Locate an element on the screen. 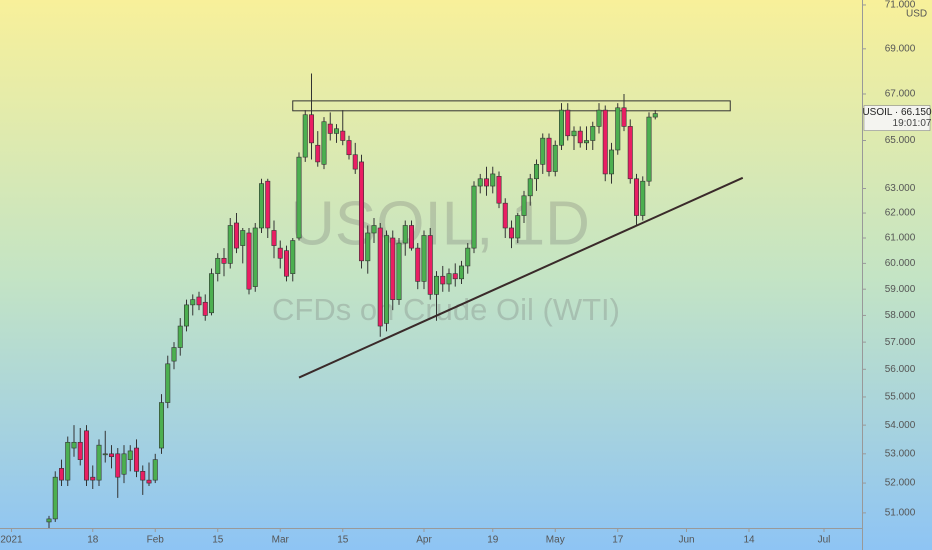 This screenshot has width=932, height=550. x-tick-label: Feb is located at coordinates (156, 540).